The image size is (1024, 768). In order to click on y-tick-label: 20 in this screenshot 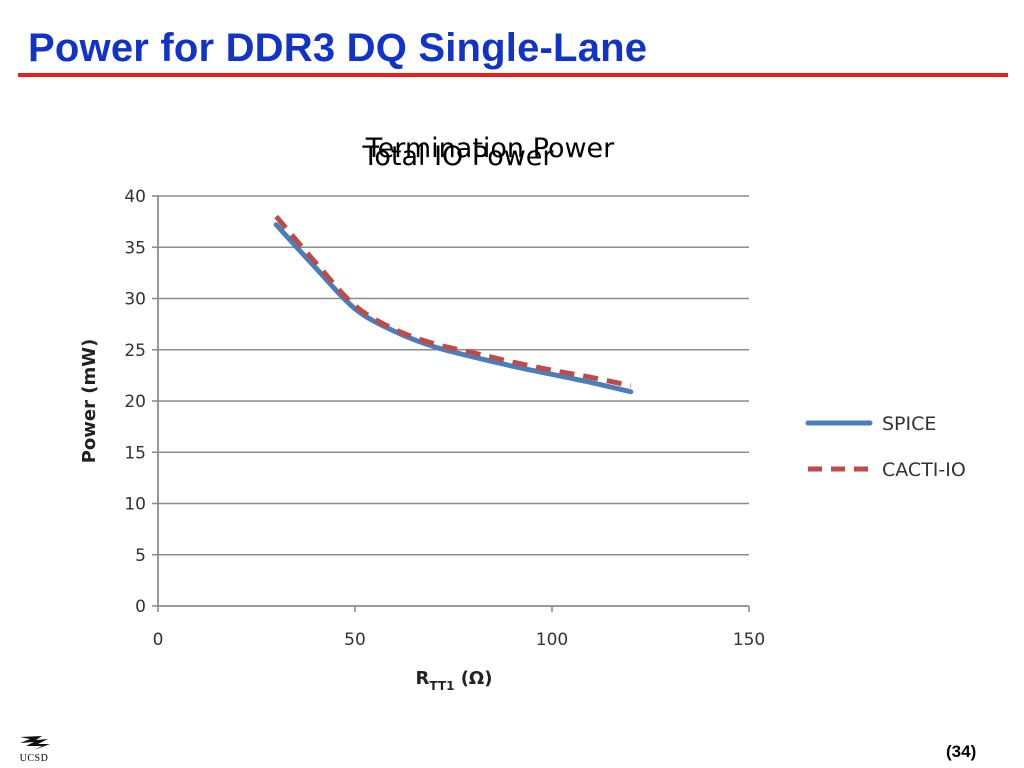, I will do `click(135, 402)`.